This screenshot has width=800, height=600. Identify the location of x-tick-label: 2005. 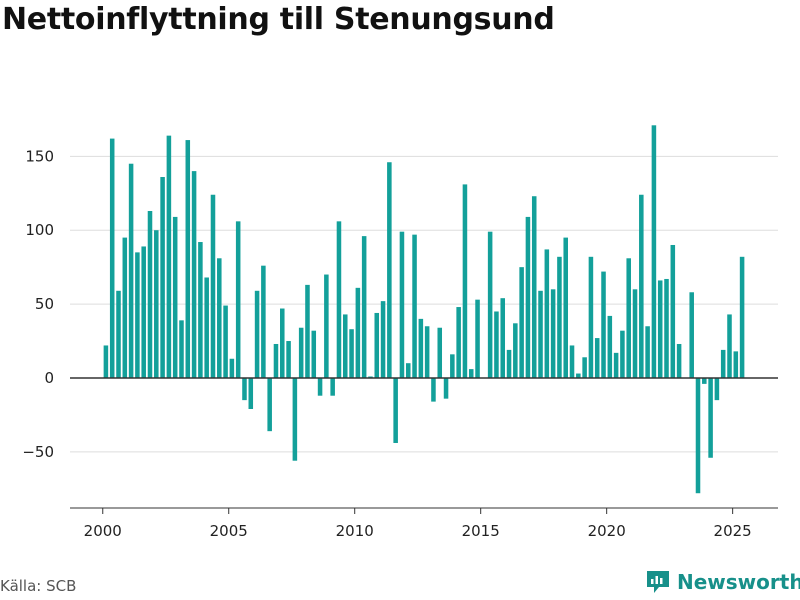
(229, 531).